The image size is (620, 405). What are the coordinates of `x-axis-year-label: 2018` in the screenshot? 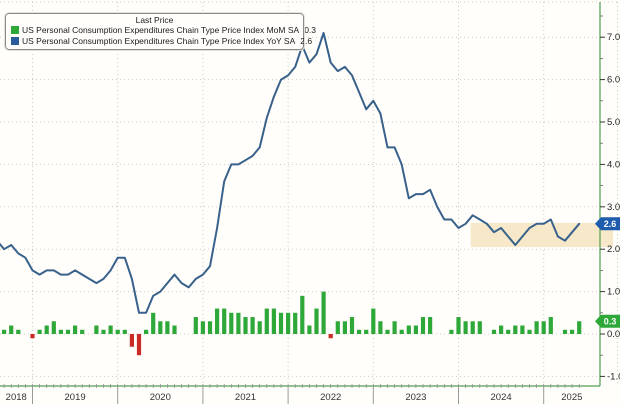 It's located at (16, 397).